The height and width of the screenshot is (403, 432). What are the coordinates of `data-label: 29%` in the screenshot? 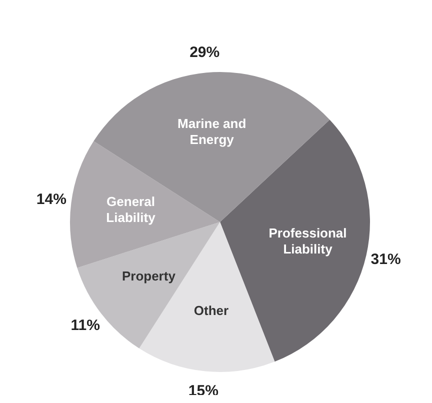 It's located at (205, 52).